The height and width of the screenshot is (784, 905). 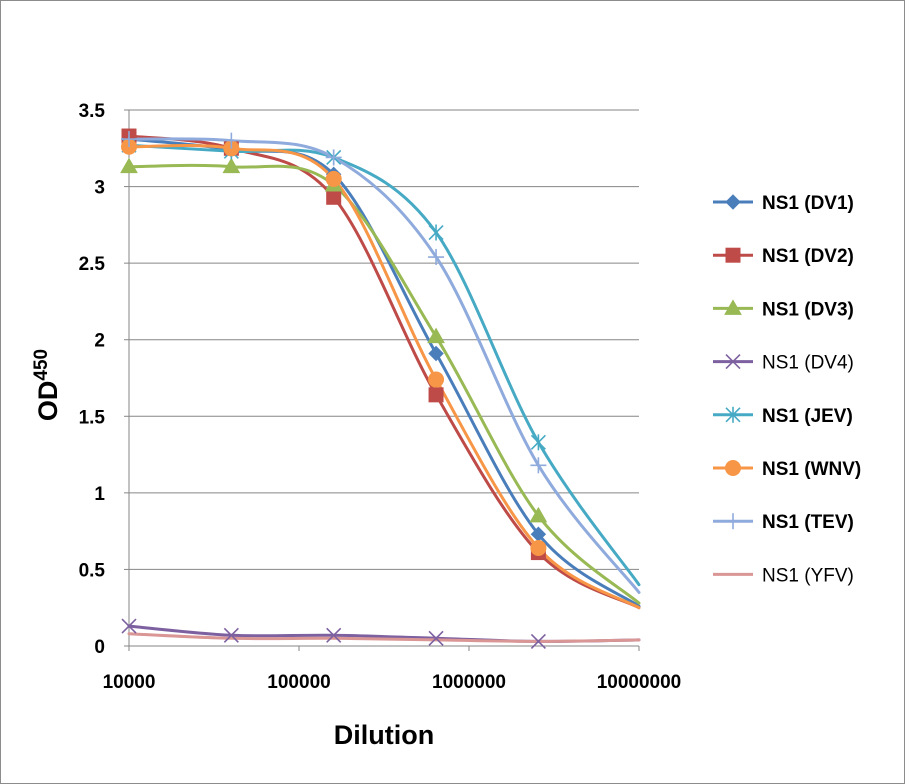 What do you see at coordinates (99, 188) in the screenshot?
I see `y-tick-label: 3` at bounding box center [99, 188].